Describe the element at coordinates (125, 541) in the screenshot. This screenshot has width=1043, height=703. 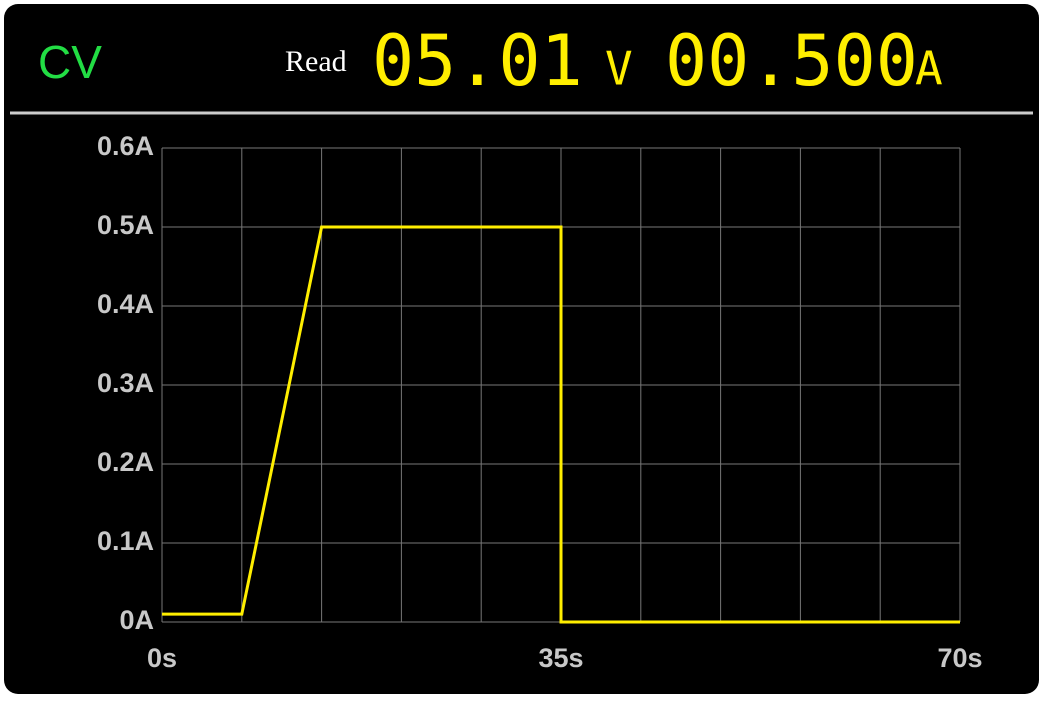
I see `y-tick-label: 0.1A` at that location.